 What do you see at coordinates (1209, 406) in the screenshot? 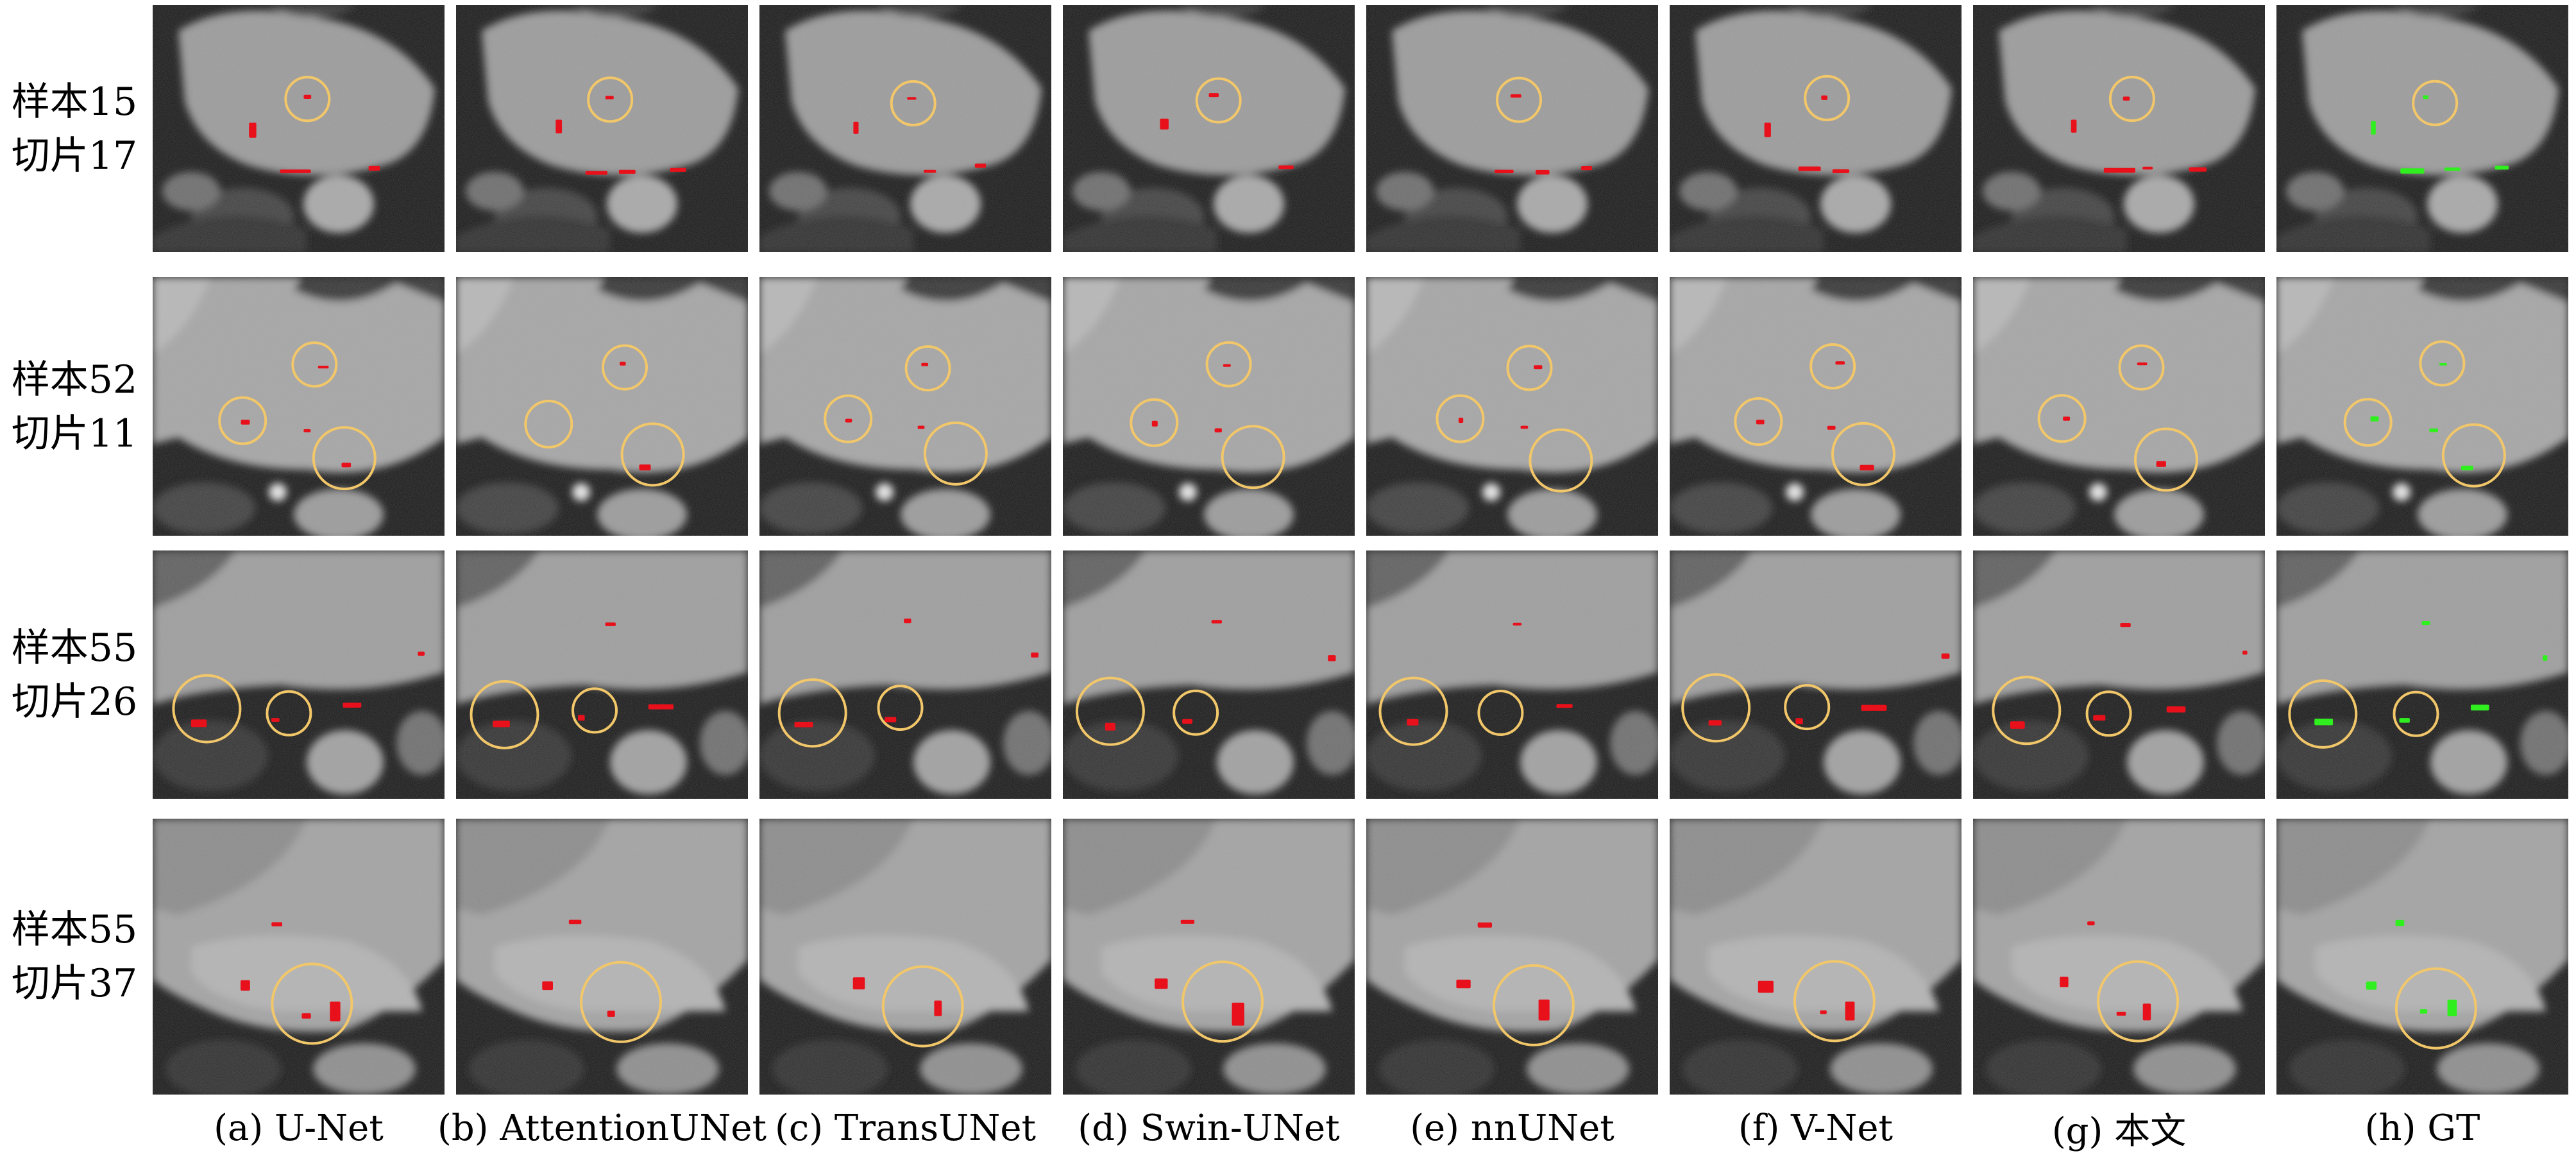
I see `mri-tile-row2-d` at bounding box center [1209, 406].